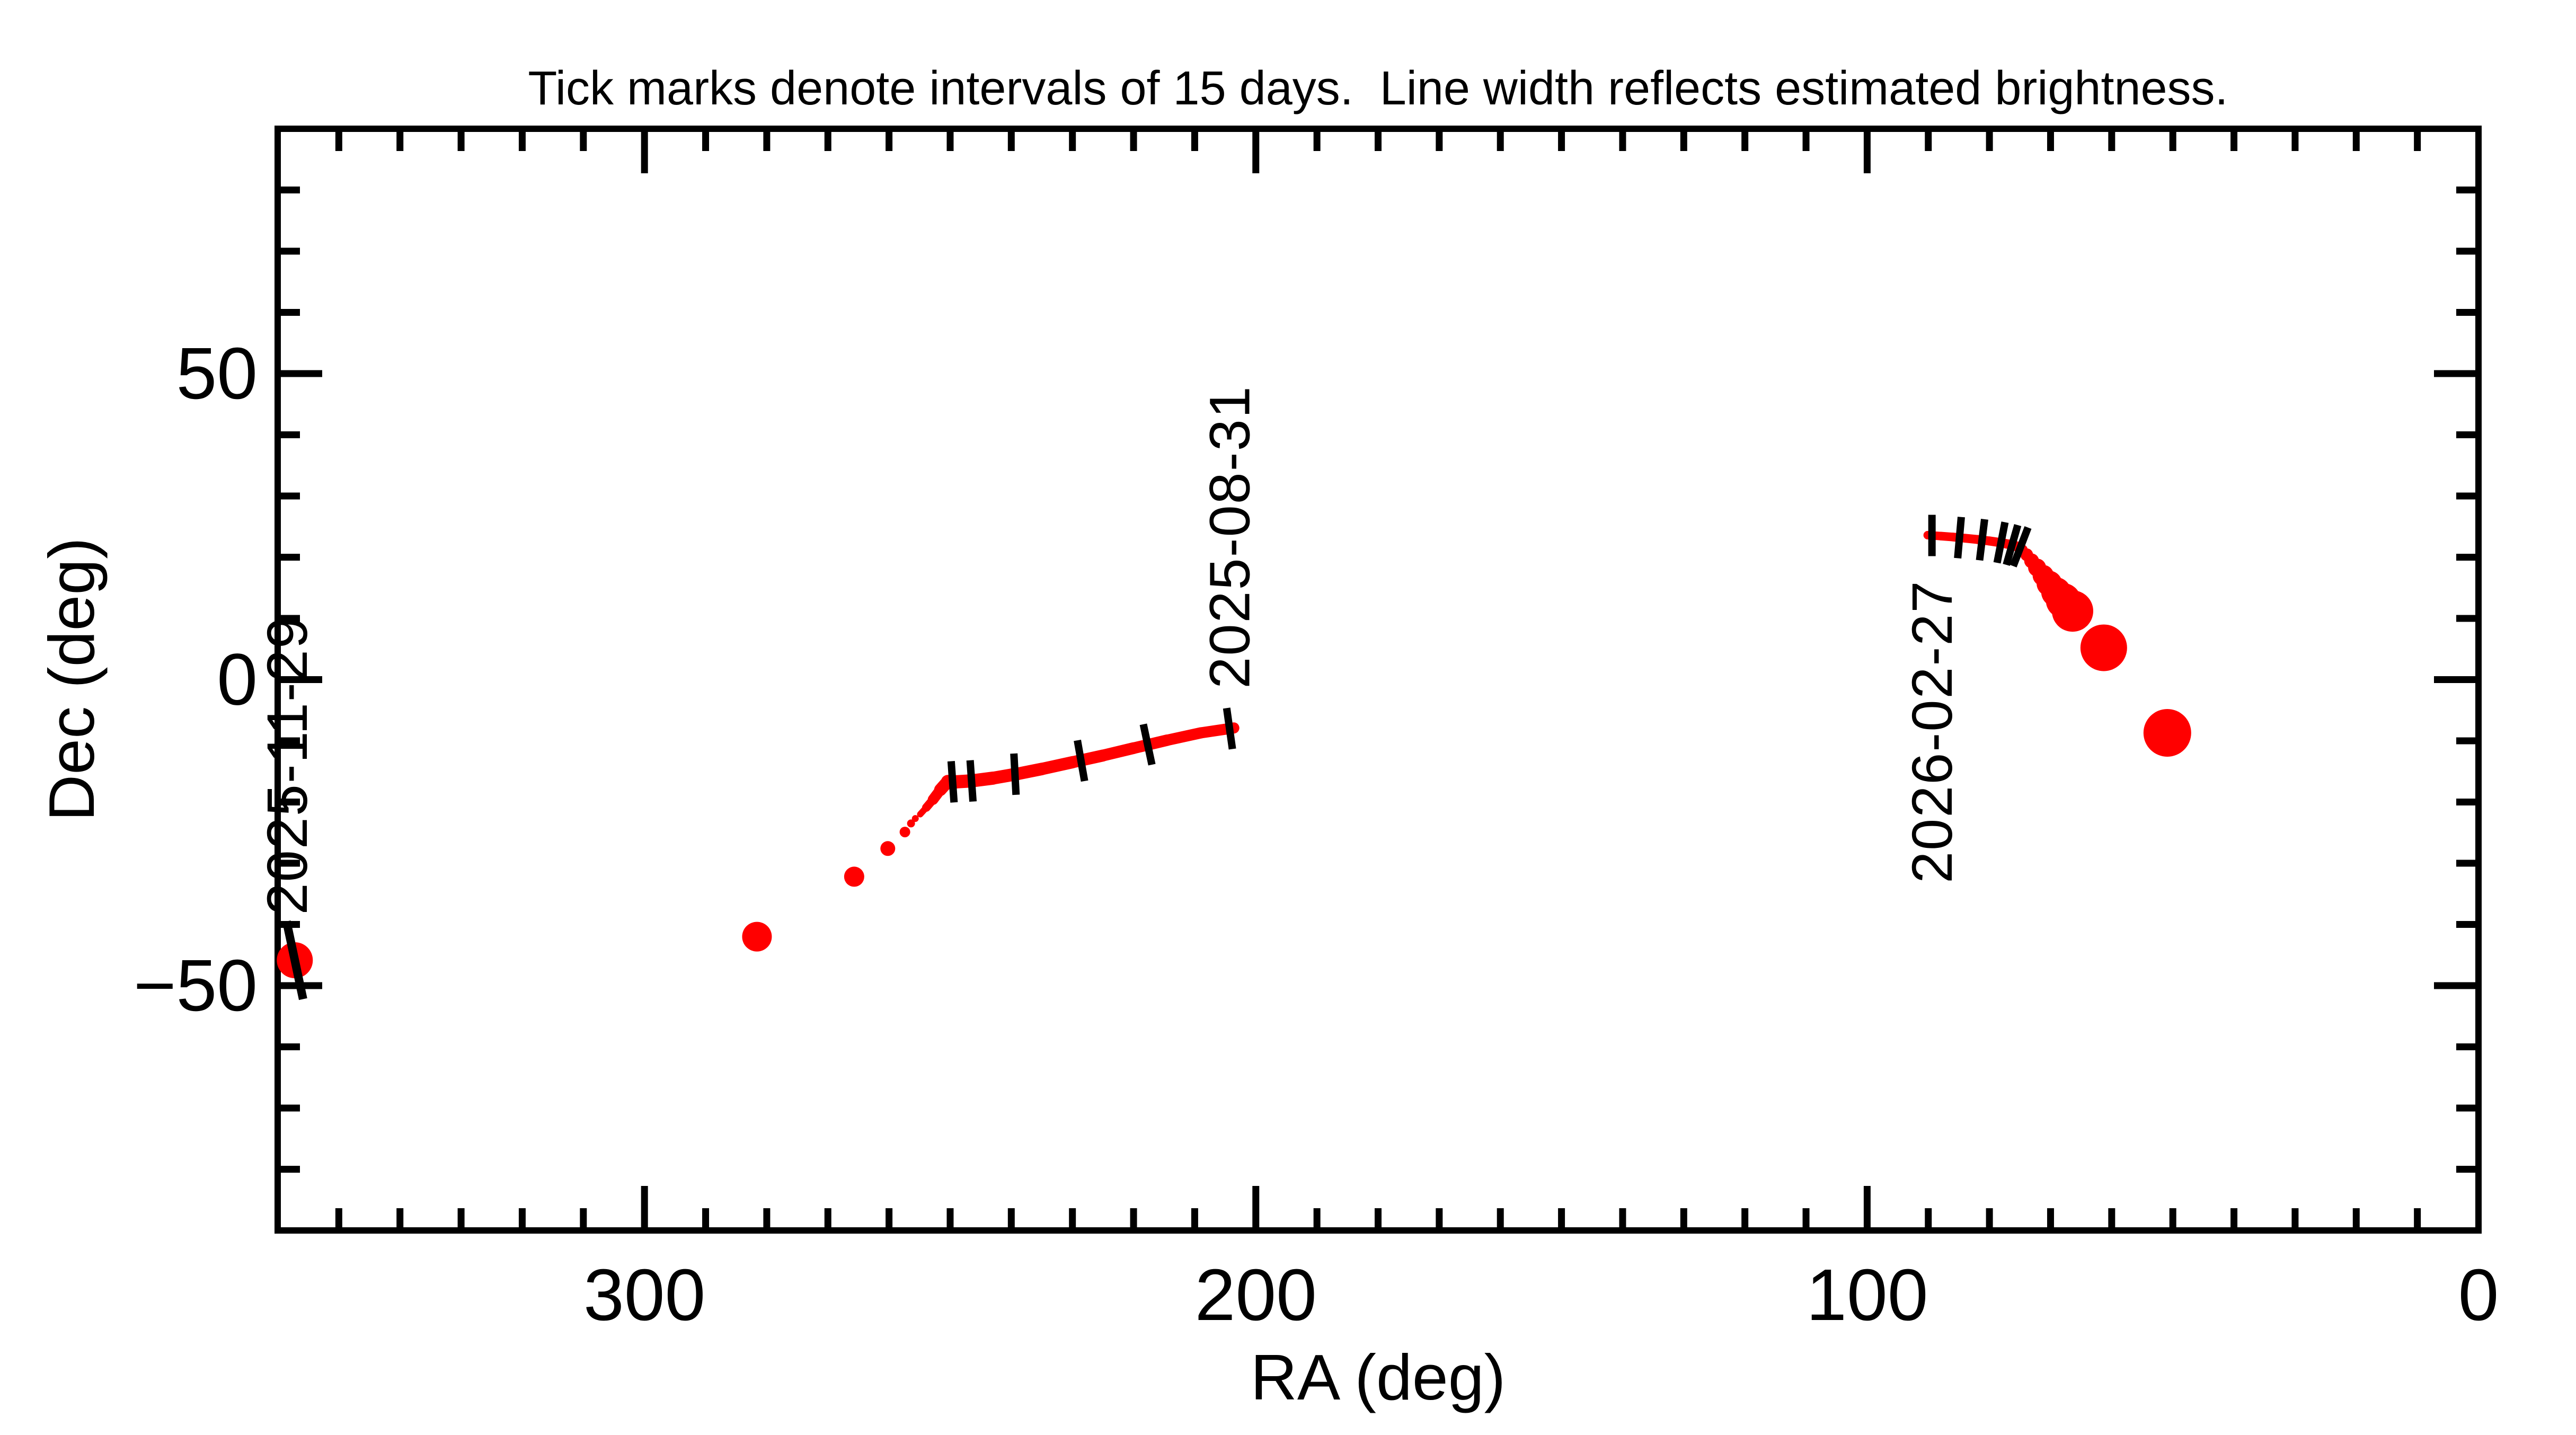 This screenshot has height=1435, width=2576. Describe the element at coordinates (196, 985) in the screenshot. I see `y-tick-label: −50` at that location.